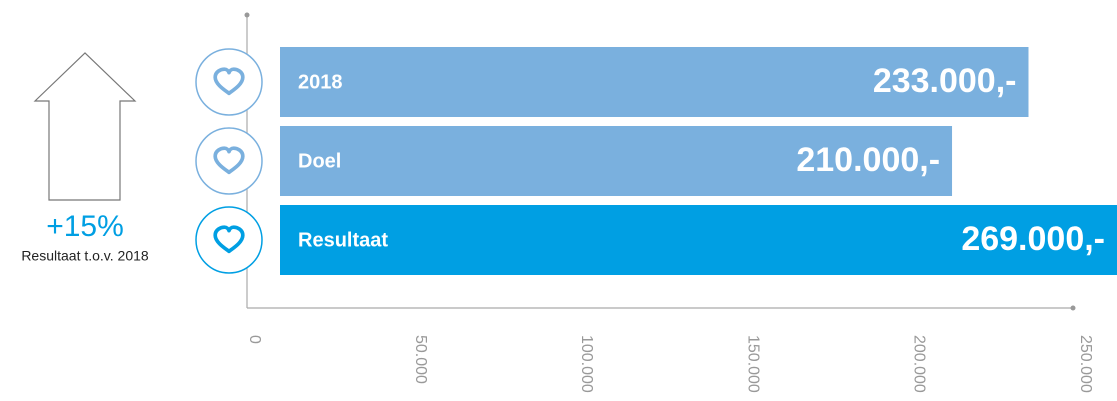 The width and height of the screenshot is (1117, 401). What do you see at coordinates (85, 256) in the screenshot?
I see `annotation-caption: Resultaat t.o.v. 2018` at bounding box center [85, 256].